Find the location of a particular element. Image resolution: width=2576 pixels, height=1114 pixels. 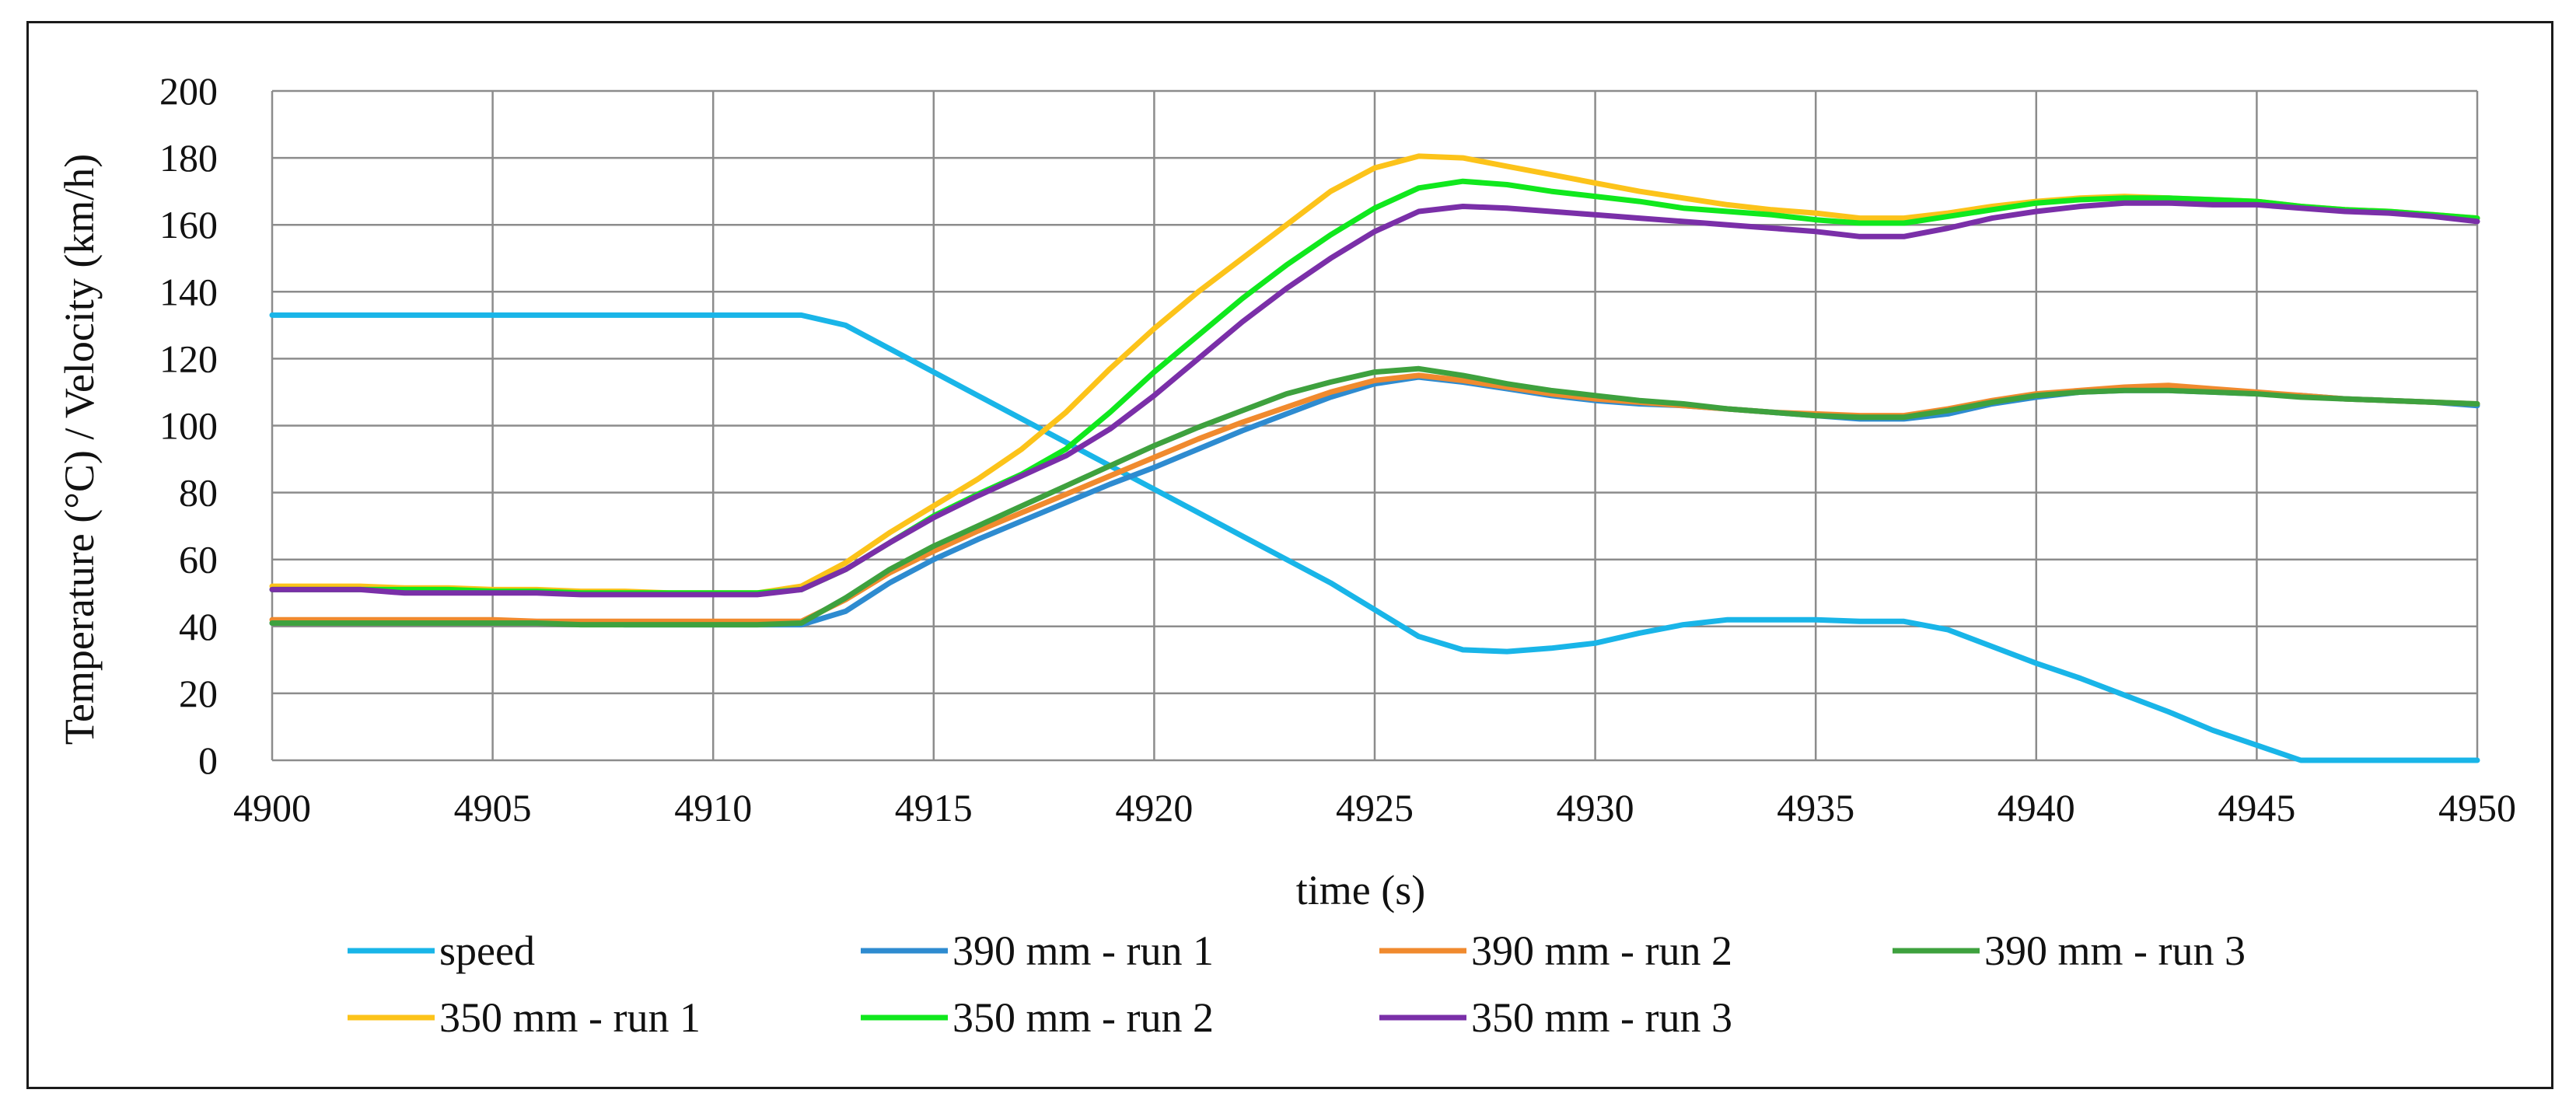

x-tick-label: 4915 is located at coordinates (934, 808).